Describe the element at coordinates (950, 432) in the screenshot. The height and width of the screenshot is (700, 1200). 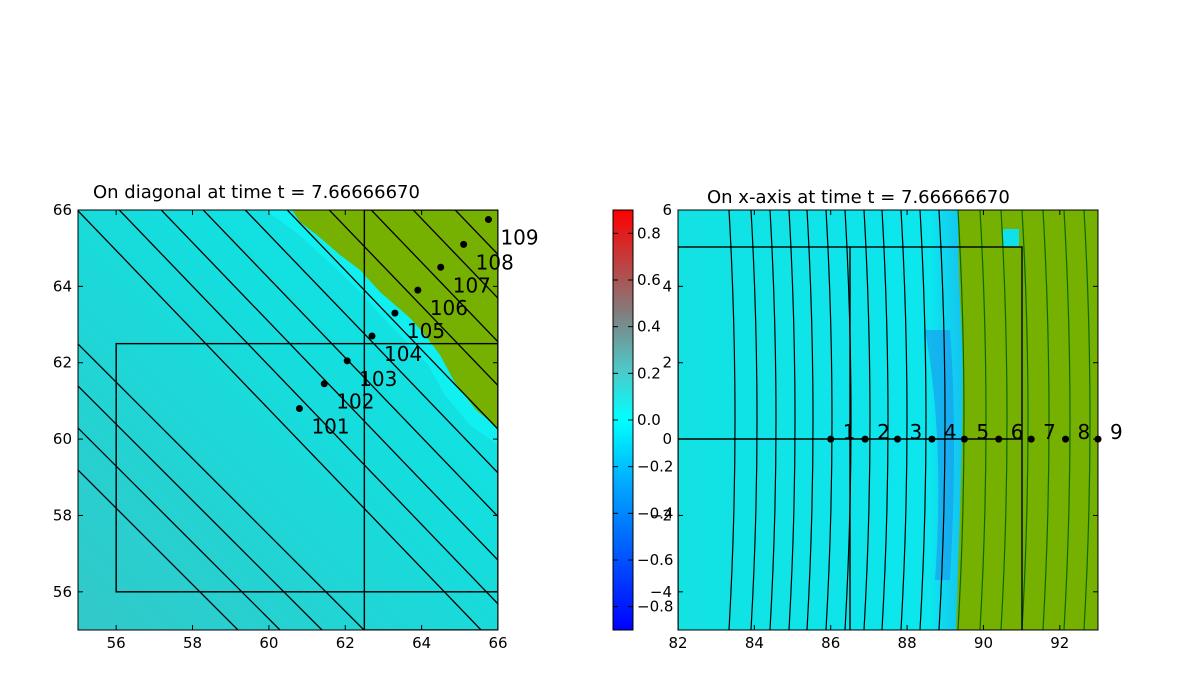
I see `gauge-label: 4` at that location.